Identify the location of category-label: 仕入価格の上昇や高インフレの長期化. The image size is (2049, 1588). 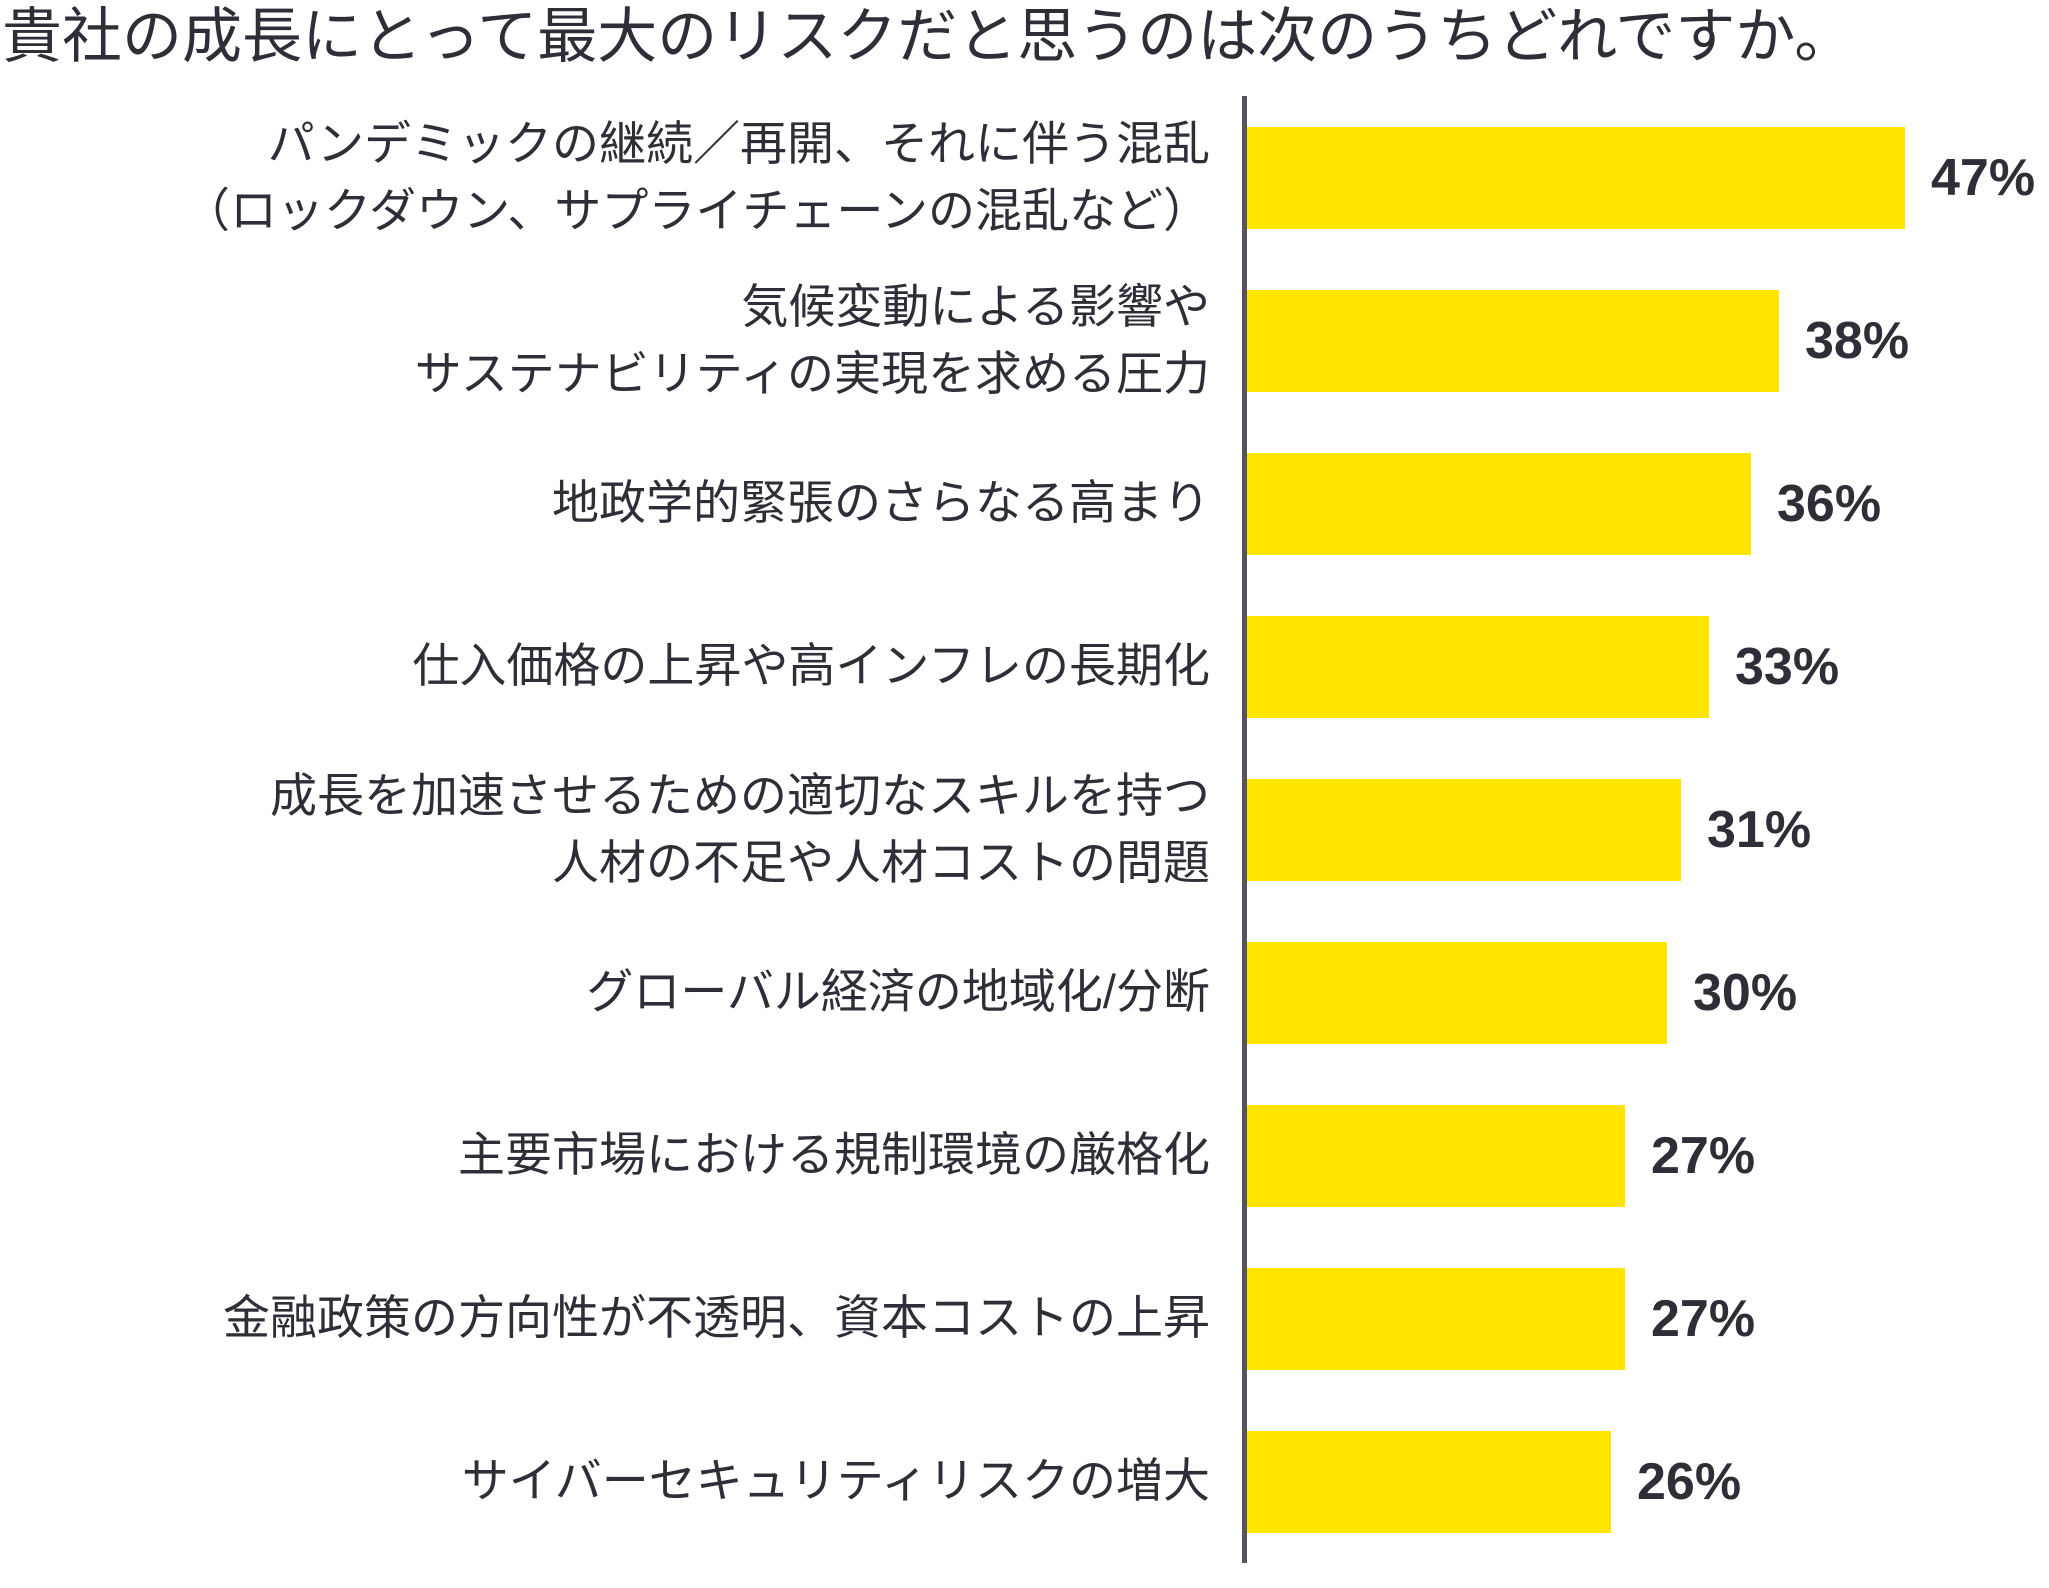
(811, 666).